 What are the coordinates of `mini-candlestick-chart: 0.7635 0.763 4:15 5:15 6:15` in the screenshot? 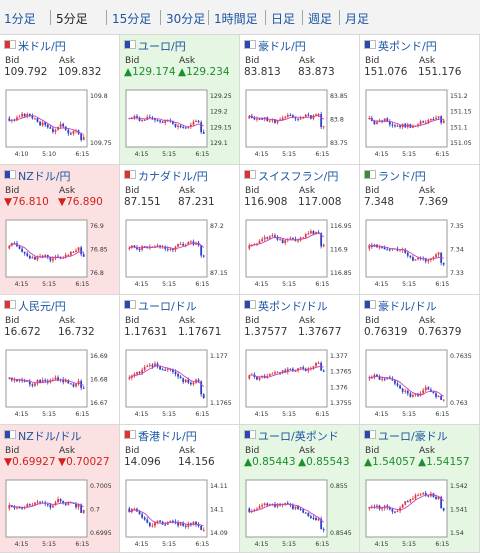 It's located at (418, 383).